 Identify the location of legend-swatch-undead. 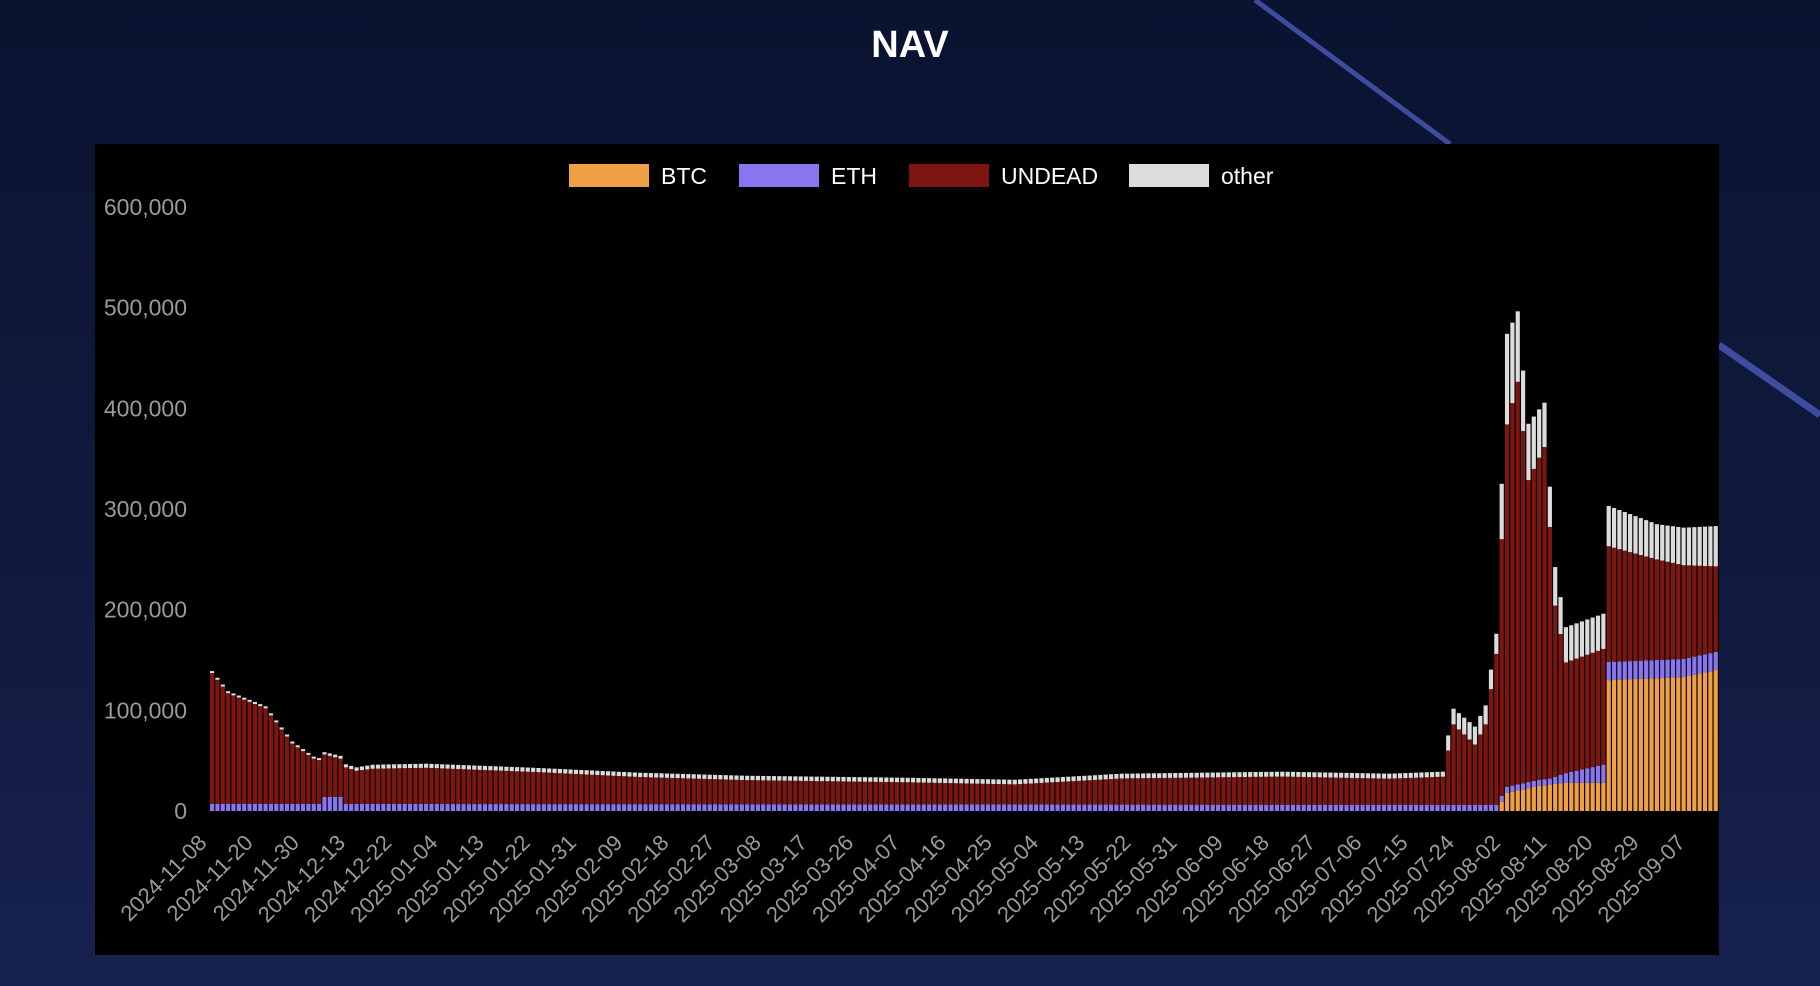
(949, 175).